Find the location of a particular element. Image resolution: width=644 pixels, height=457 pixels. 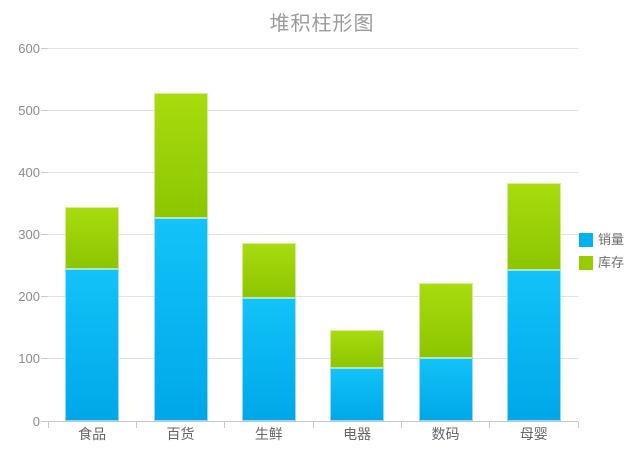

x-axis-label: 数码 is located at coordinates (445, 434).